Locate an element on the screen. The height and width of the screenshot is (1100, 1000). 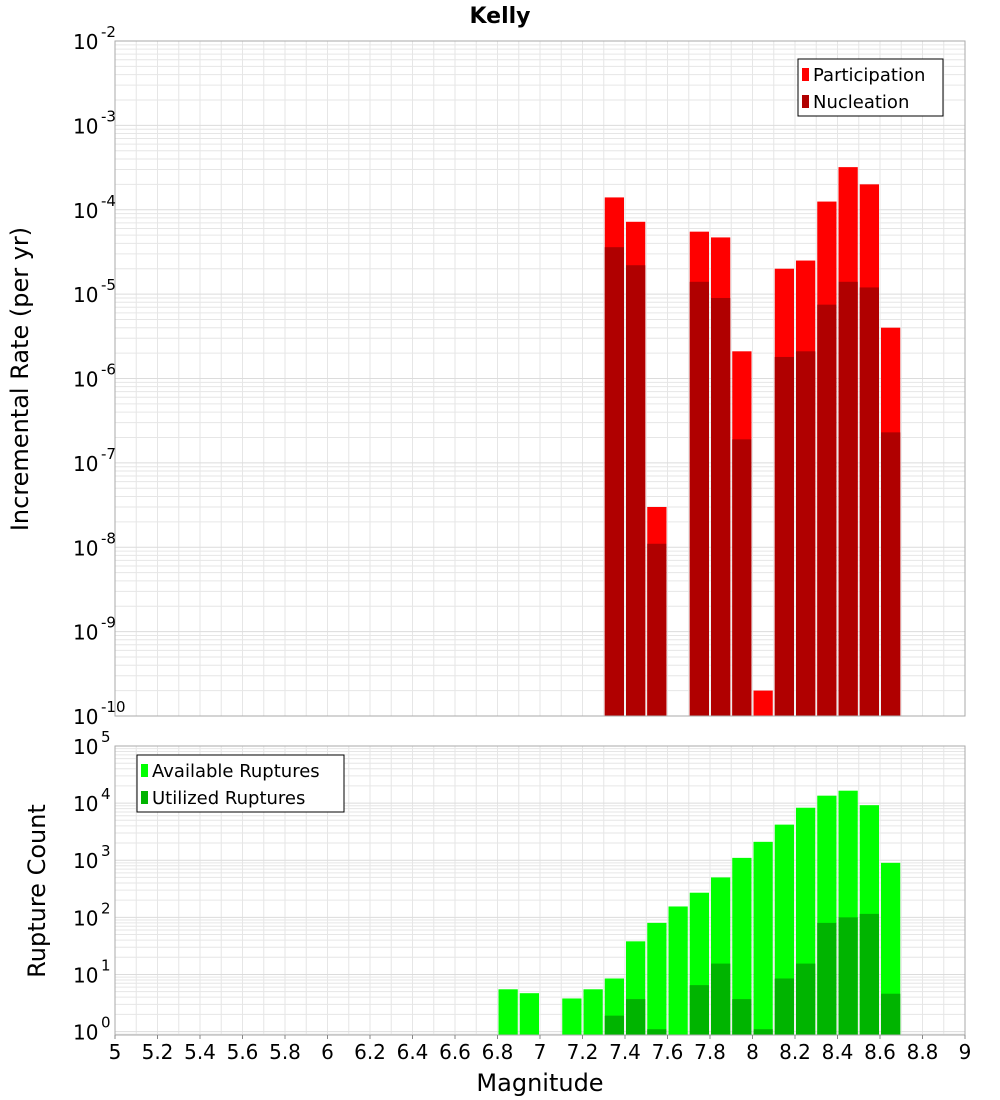
count-panel-y-axis-title: Rupture Count is located at coordinates (37, 891).